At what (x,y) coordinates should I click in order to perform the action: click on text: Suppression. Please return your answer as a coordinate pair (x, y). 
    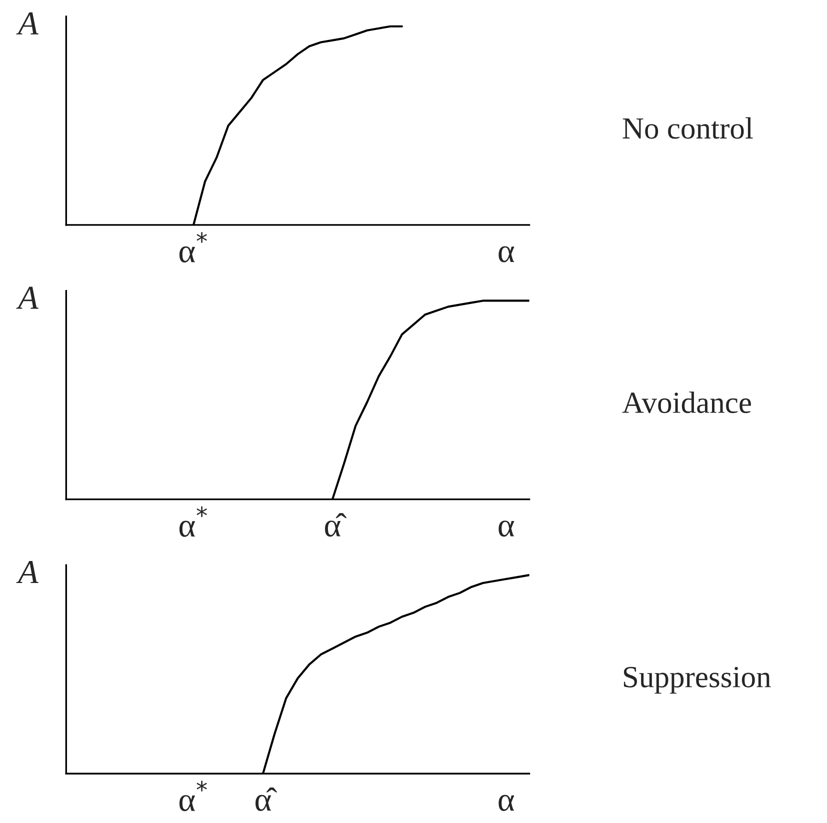
    Looking at the image, I should click on (697, 680).